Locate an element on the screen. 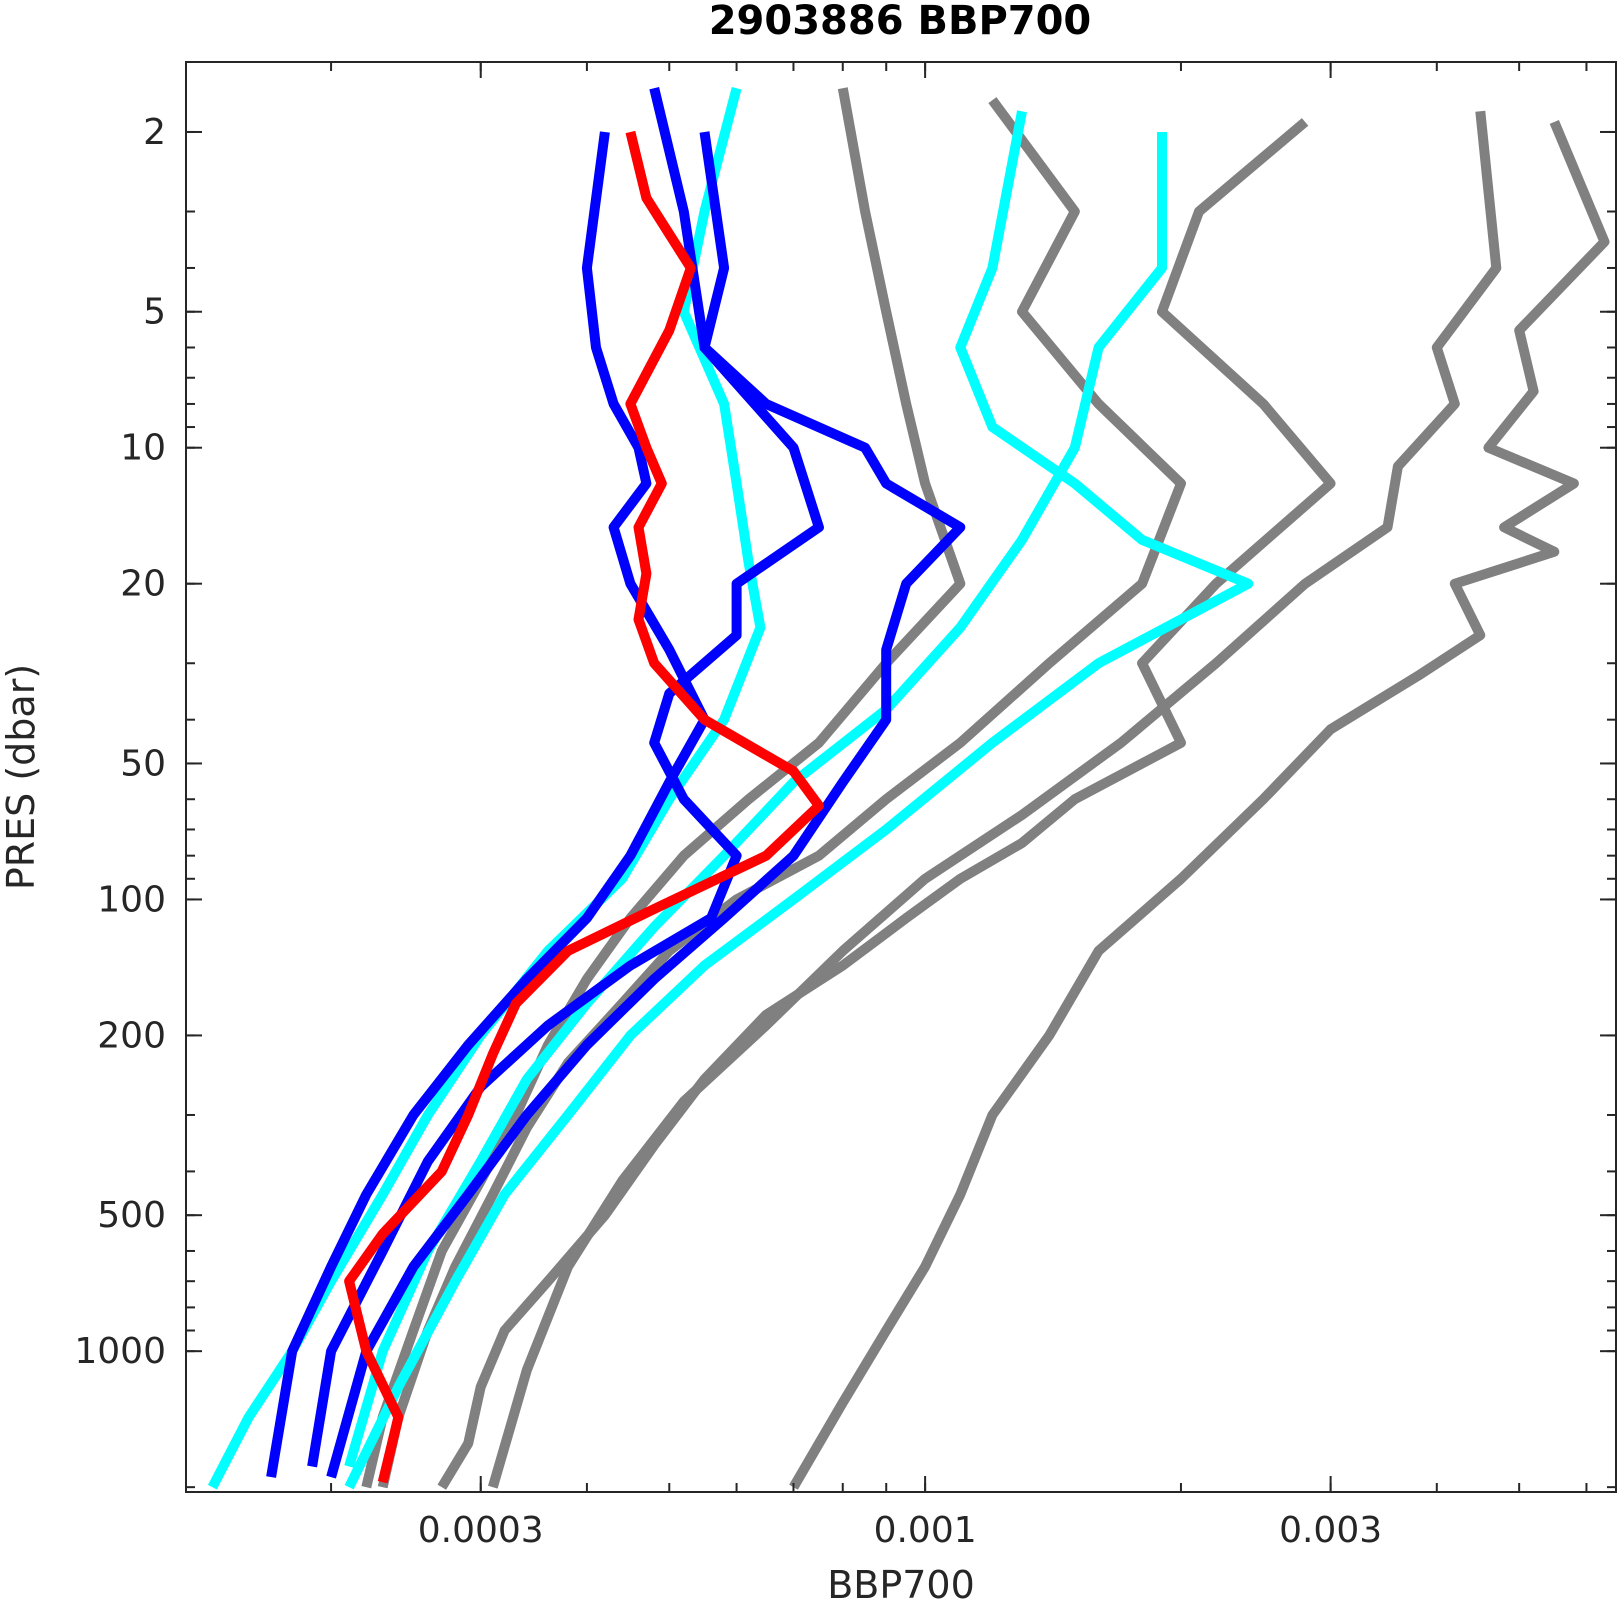 The width and height of the screenshot is (1624, 1613). x-axis-title: BBP700 is located at coordinates (901, 1585).